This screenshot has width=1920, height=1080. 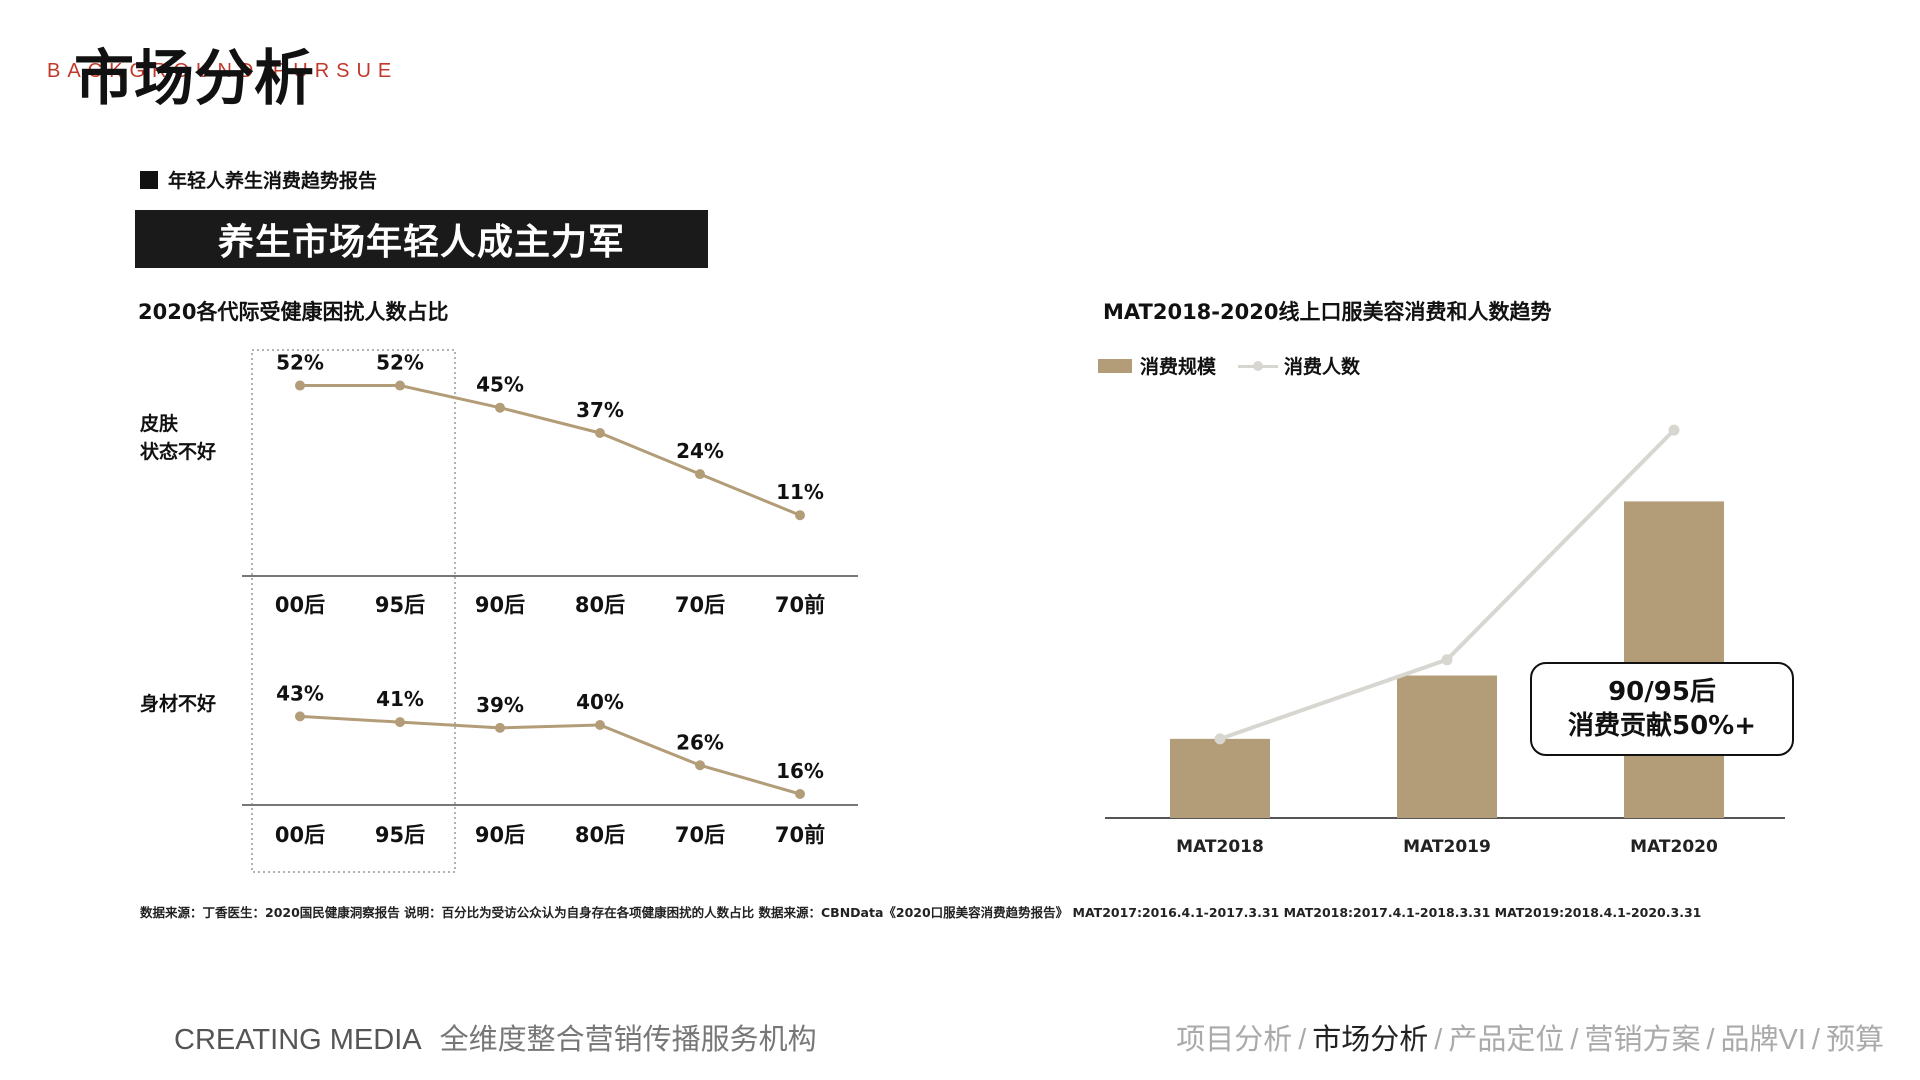 I want to click on nav-item: 产品定位, so click(x=1506, y=1040).